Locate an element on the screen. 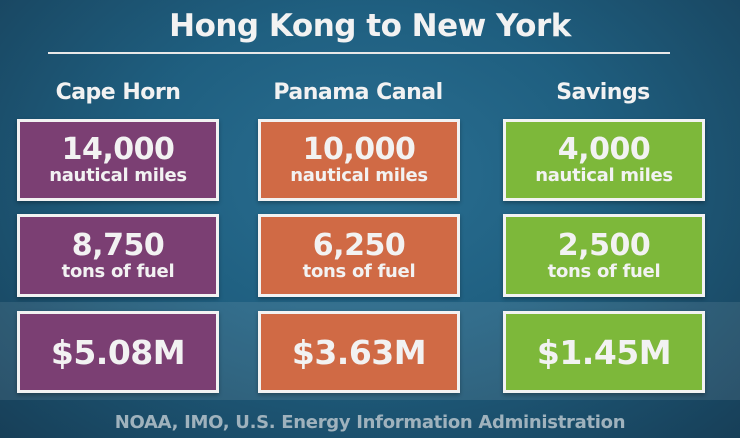 The width and height of the screenshot is (740, 438). panama-cost-box: $3.63M is located at coordinates (359, 352).